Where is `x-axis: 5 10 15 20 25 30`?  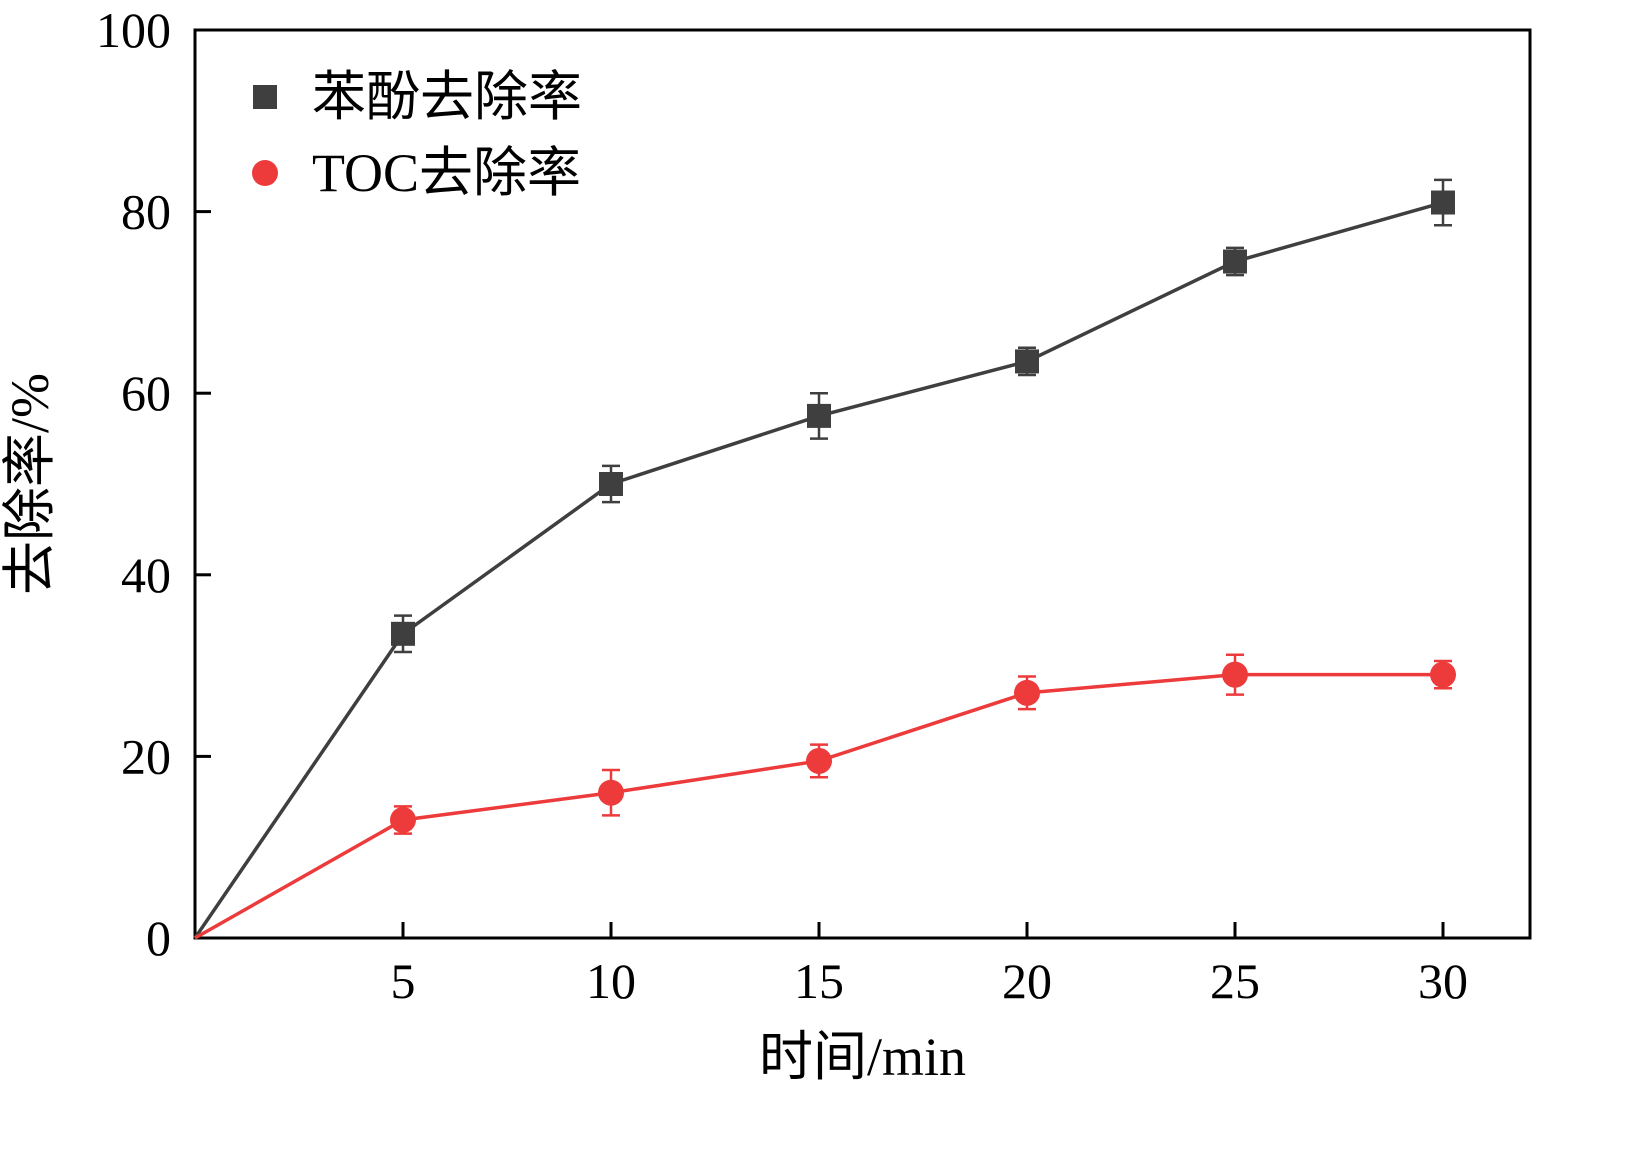 x-axis: 5 10 15 20 25 30 is located at coordinates (929, 965).